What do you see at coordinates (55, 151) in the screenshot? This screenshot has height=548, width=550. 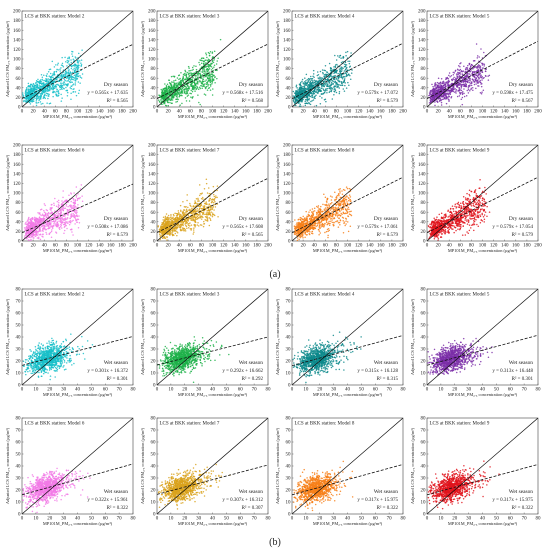 I see `chart-title: LCS at BKK station: Model 6` at bounding box center [55, 151].